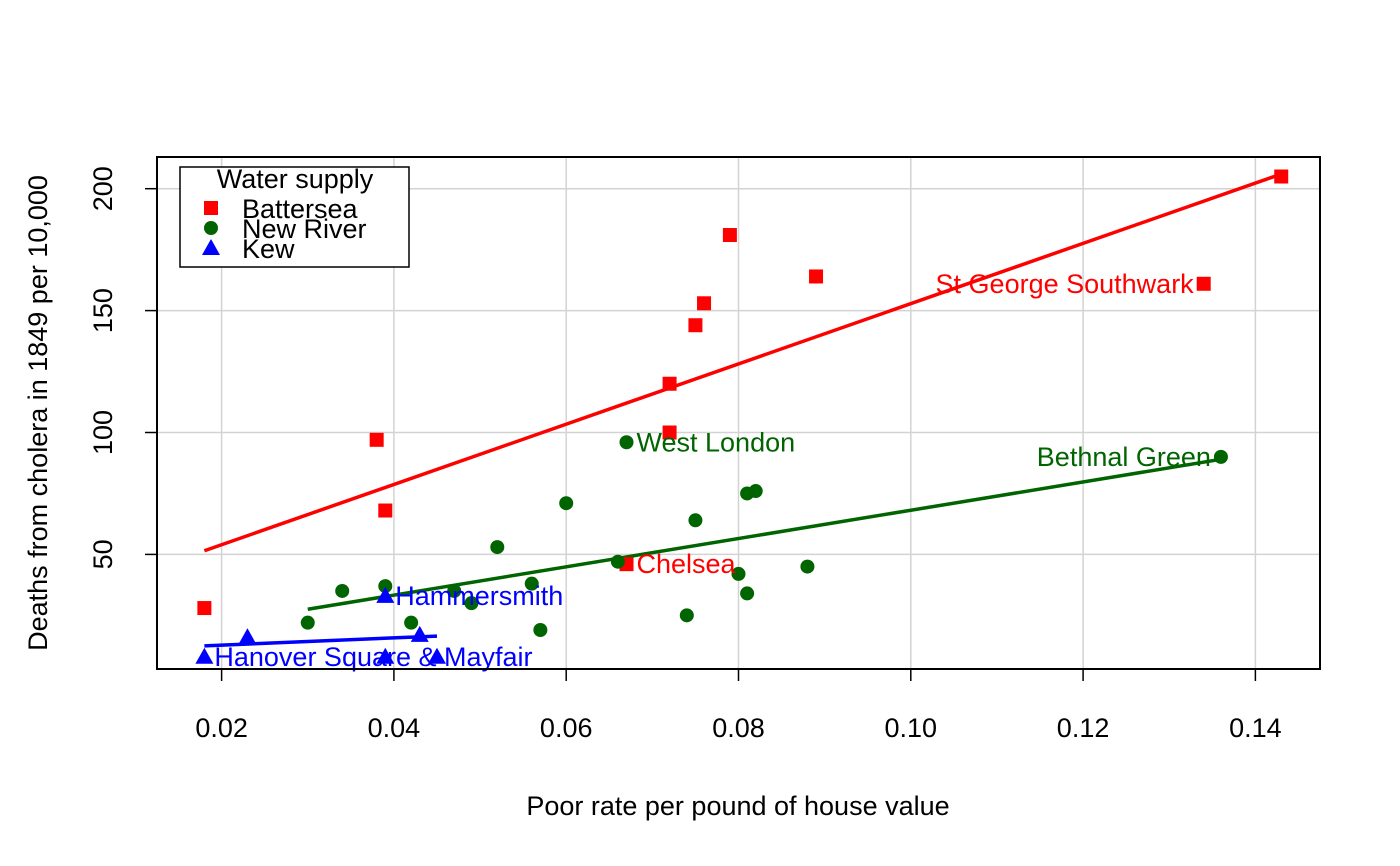  Describe the element at coordinates (566, 728) in the screenshot. I see `x-tick-label: 0.06` at that location.